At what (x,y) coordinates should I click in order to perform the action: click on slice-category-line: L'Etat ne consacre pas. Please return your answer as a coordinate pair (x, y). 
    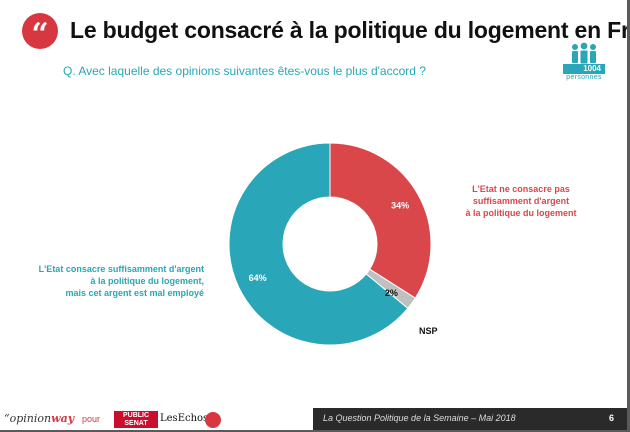
    Looking at the image, I should click on (521, 189).